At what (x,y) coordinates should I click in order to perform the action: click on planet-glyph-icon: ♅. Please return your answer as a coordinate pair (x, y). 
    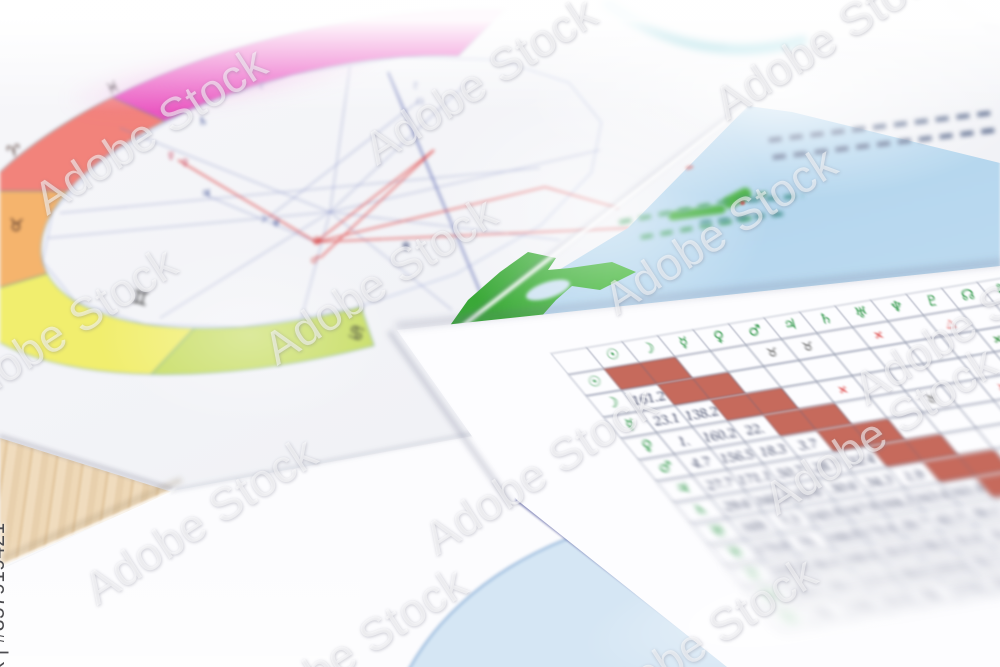
    Looking at the image, I should click on (276, 225).